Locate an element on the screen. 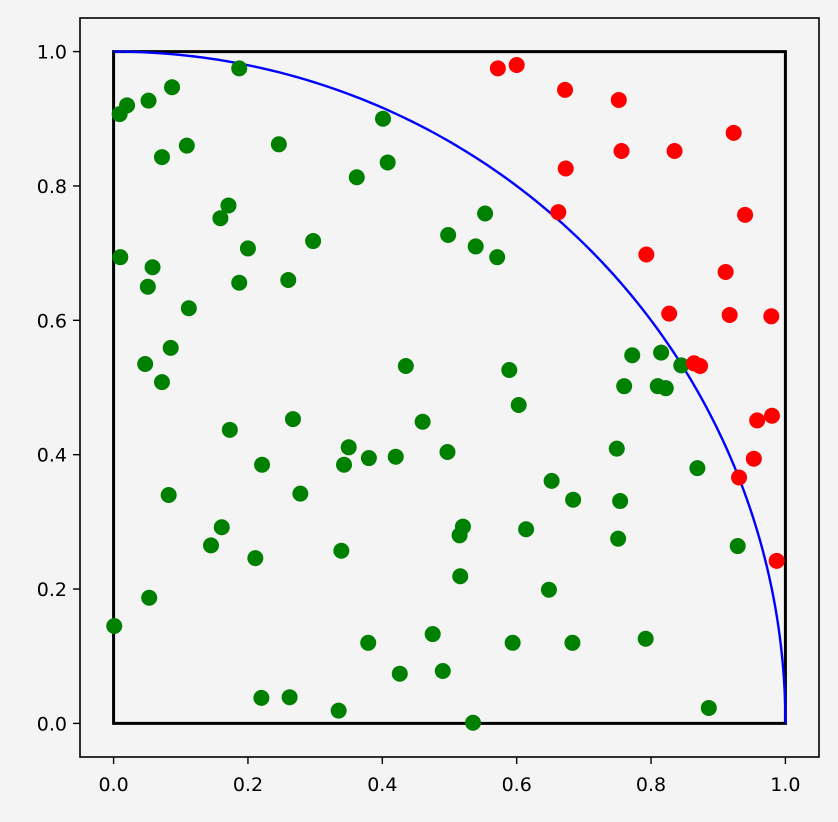  y-tick-label: 0.0 is located at coordinates (52, 724).